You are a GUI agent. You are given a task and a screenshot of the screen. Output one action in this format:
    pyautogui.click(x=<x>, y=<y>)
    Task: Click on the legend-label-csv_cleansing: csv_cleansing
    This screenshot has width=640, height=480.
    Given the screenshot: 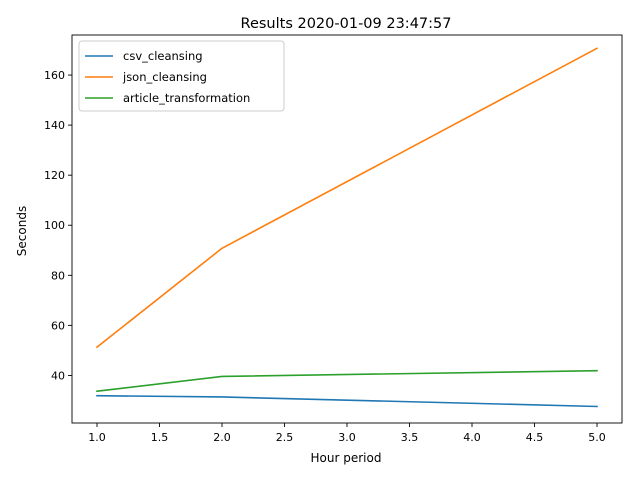 What is the action you would take?
    pyautogui.click(x=163, y=56)
    